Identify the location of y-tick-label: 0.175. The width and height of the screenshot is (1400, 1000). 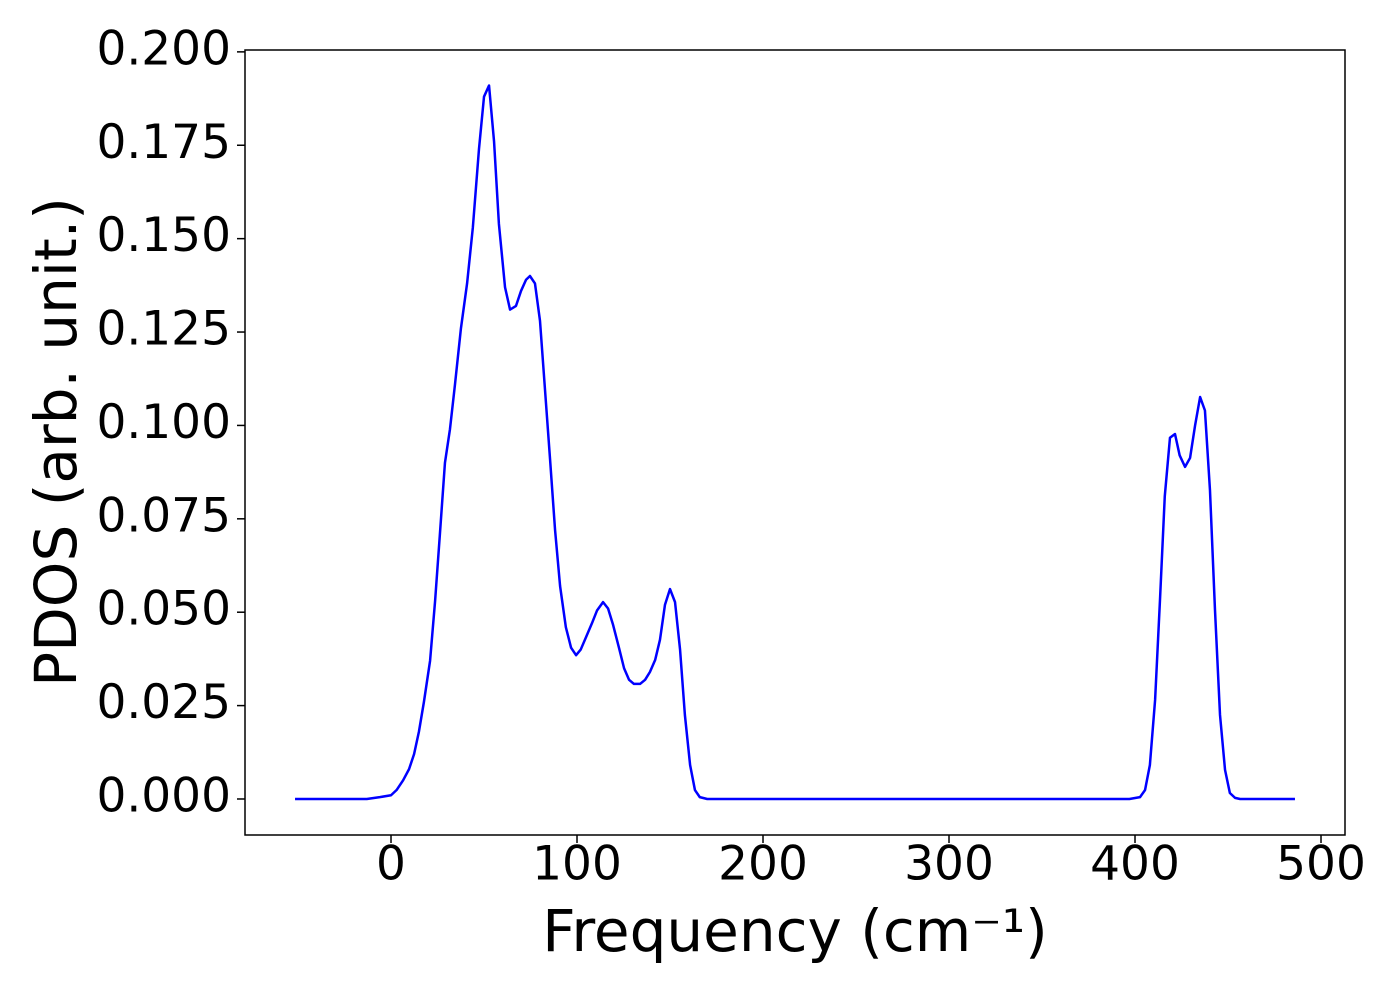
(163, 142).